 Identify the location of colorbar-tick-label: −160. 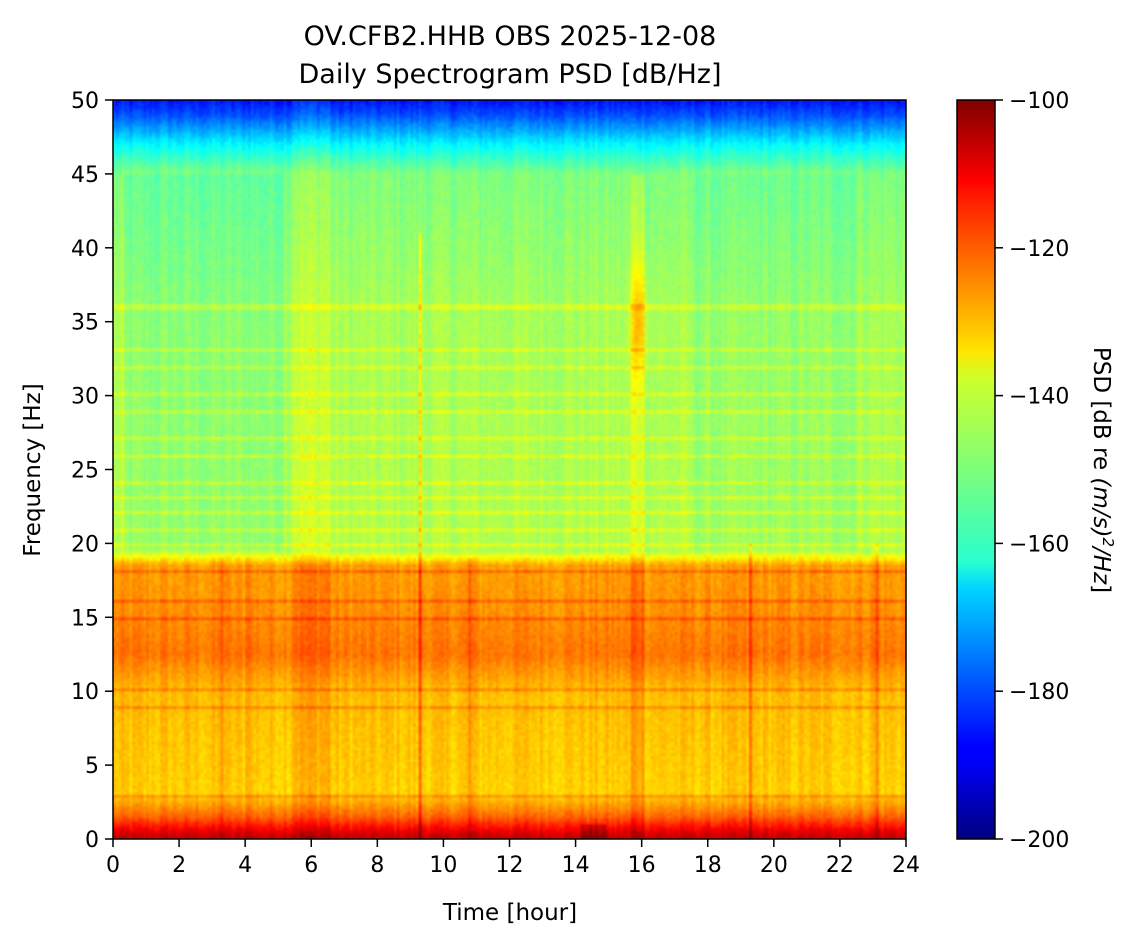
(1039, 544).